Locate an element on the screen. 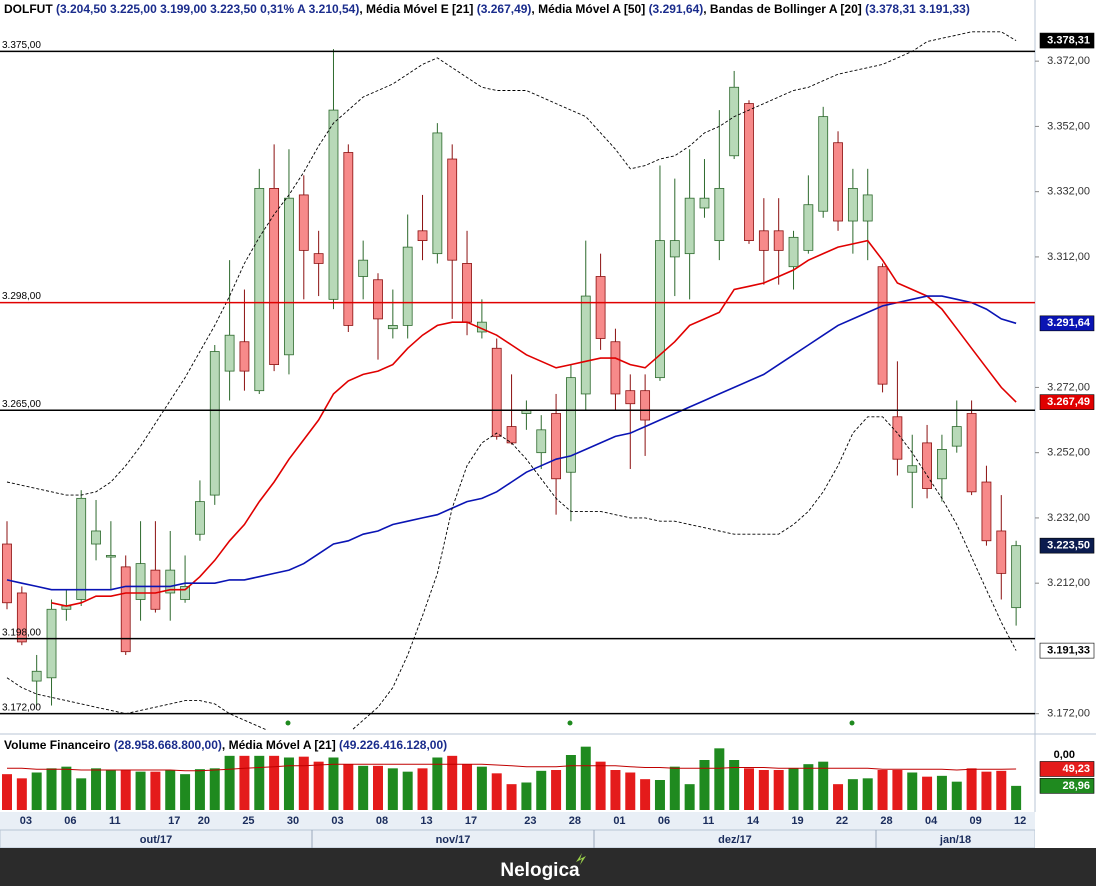 Image resolution: width=1096 pixels, height=886 pixels. x-tick-label: 23 is located at coordinates (530, 821).